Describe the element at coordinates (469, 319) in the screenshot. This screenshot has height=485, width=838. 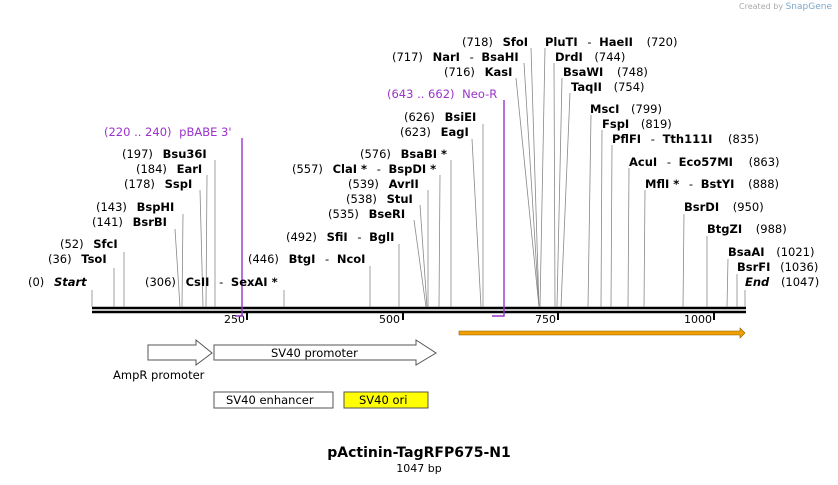
I see `ruler: 250 500 750 1000` at that location.